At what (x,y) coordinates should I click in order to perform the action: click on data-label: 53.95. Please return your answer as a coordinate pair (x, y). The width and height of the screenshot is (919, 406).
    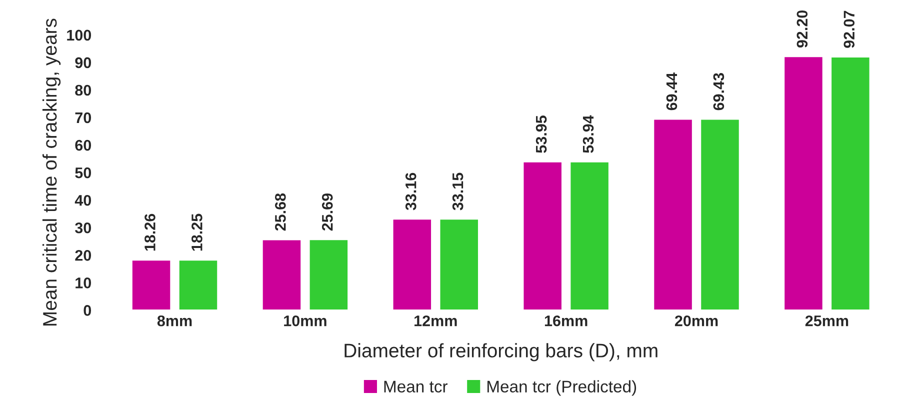
    Looking at the image, I should click on (541, 134).